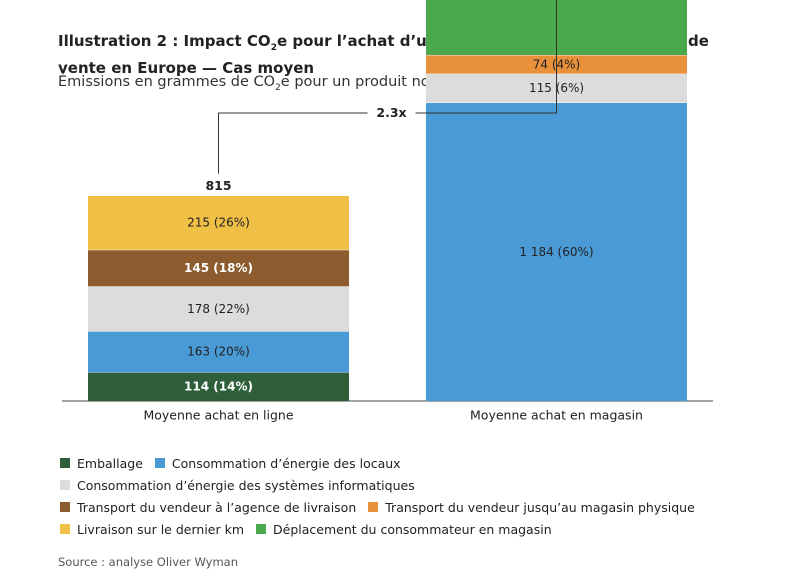  I want to click on legend-item-livraison: Livraison sur le dernier km, so click(152, 529).